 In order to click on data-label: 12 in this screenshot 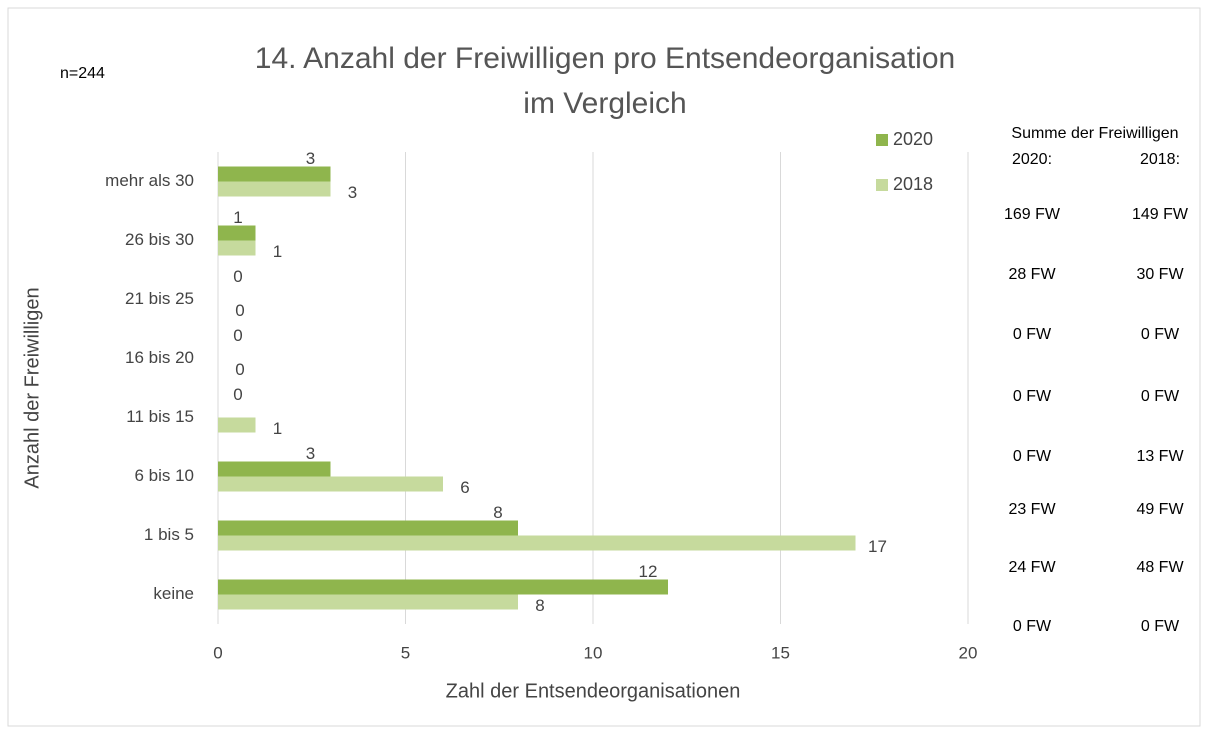, I will do `click(648, 571)`.